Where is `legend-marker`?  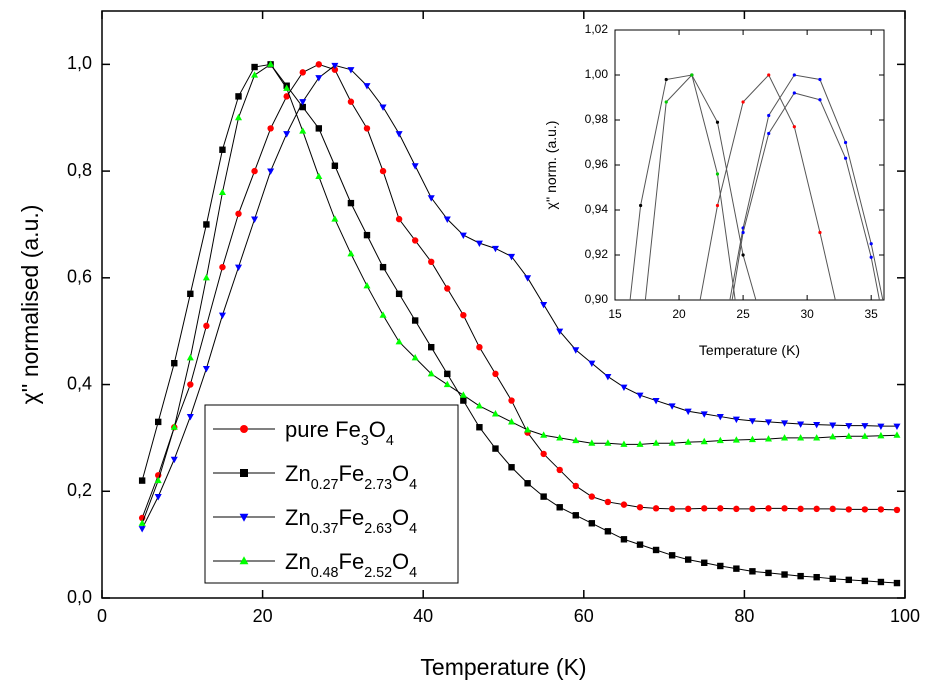 legend-marker is located at coordinates (244, 473).